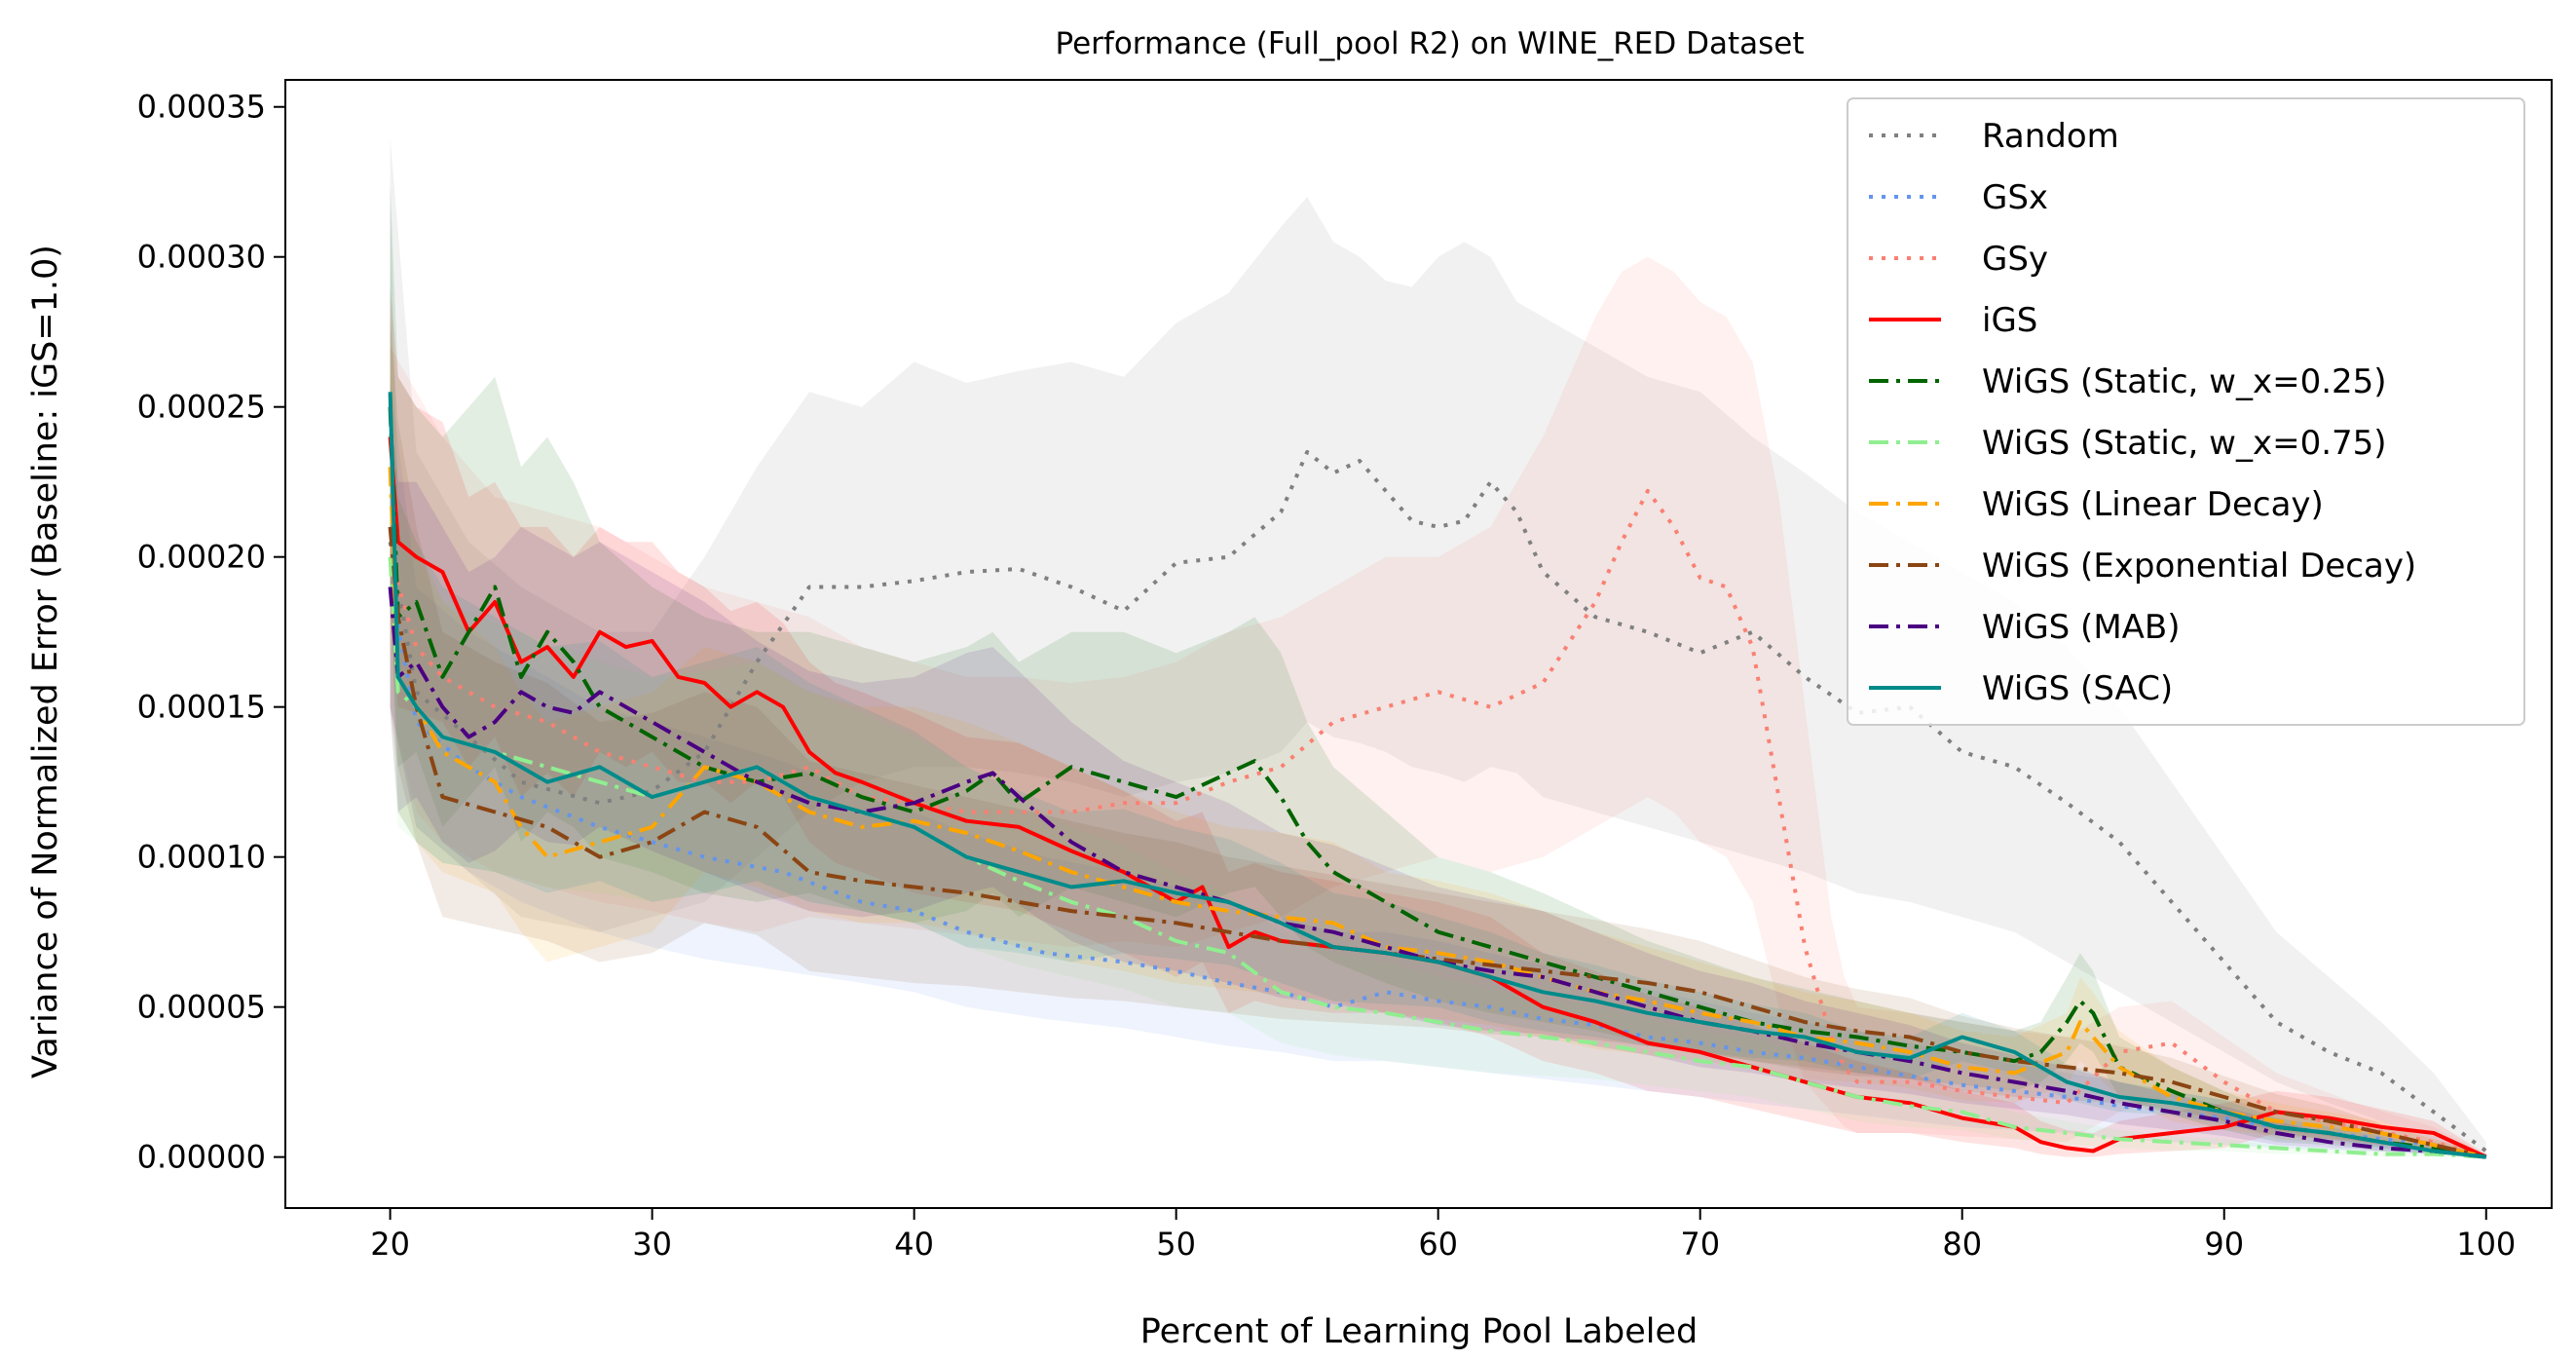  Describe the element at coordinates (201, 708) in the screenshot. I see `y-tick-label: 0.00015` at that location.